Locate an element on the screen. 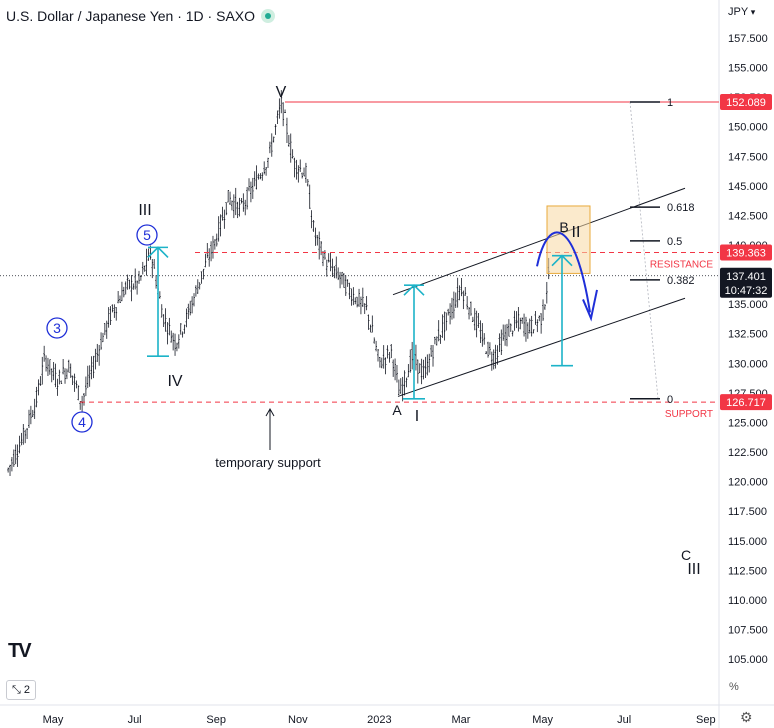 Image resolution: width=774 pixels, height=728 pixels. price-tick-label: 132.500 is located at coordinates (748, 335).